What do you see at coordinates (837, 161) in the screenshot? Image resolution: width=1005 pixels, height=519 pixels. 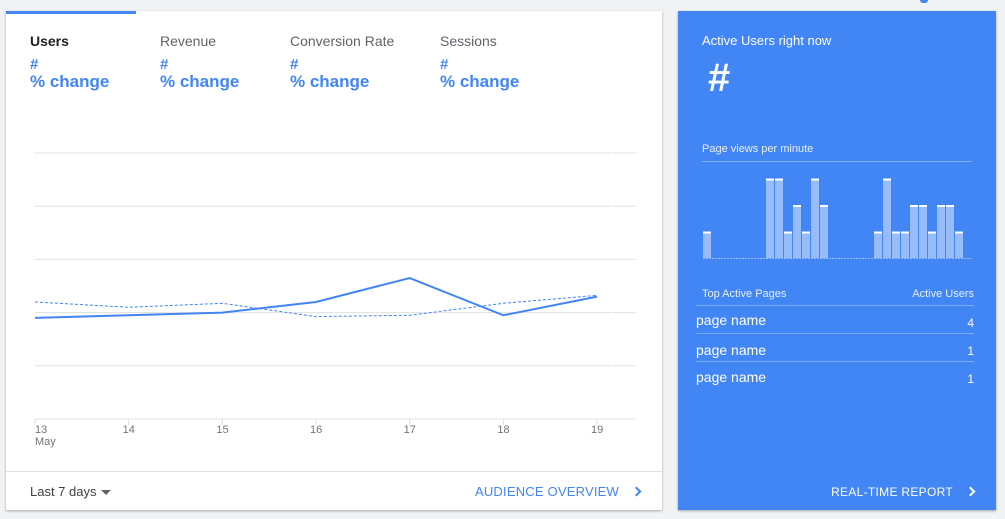 I see `pageviews-divider` at bounding box center [837, 161].